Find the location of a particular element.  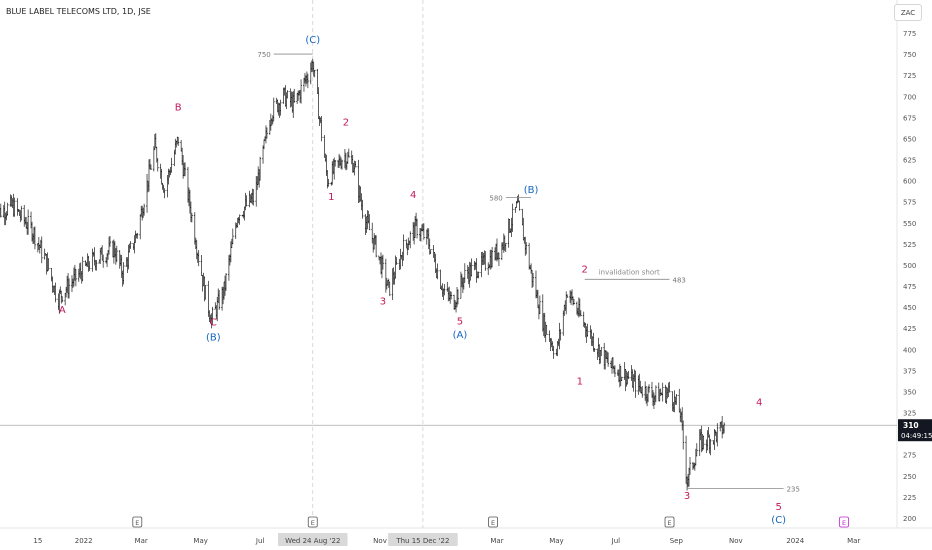

y-tick-label: 350 is located at coordinates (909, 392).